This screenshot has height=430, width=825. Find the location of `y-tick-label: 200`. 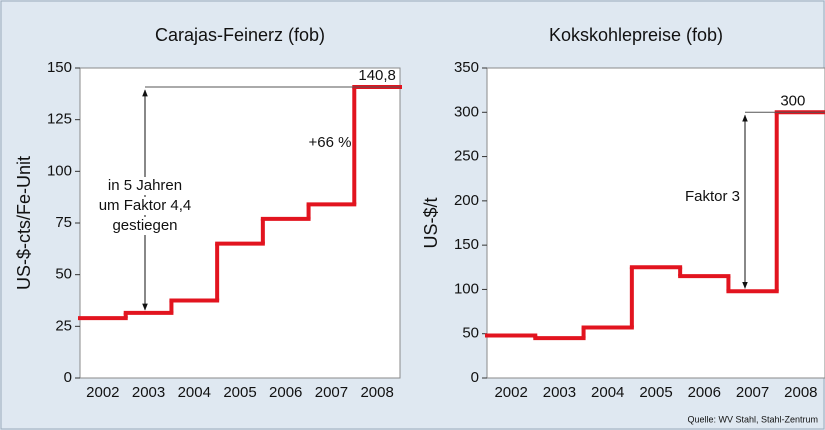

y-tick-label: 200 is located at coordinates (466, 200).